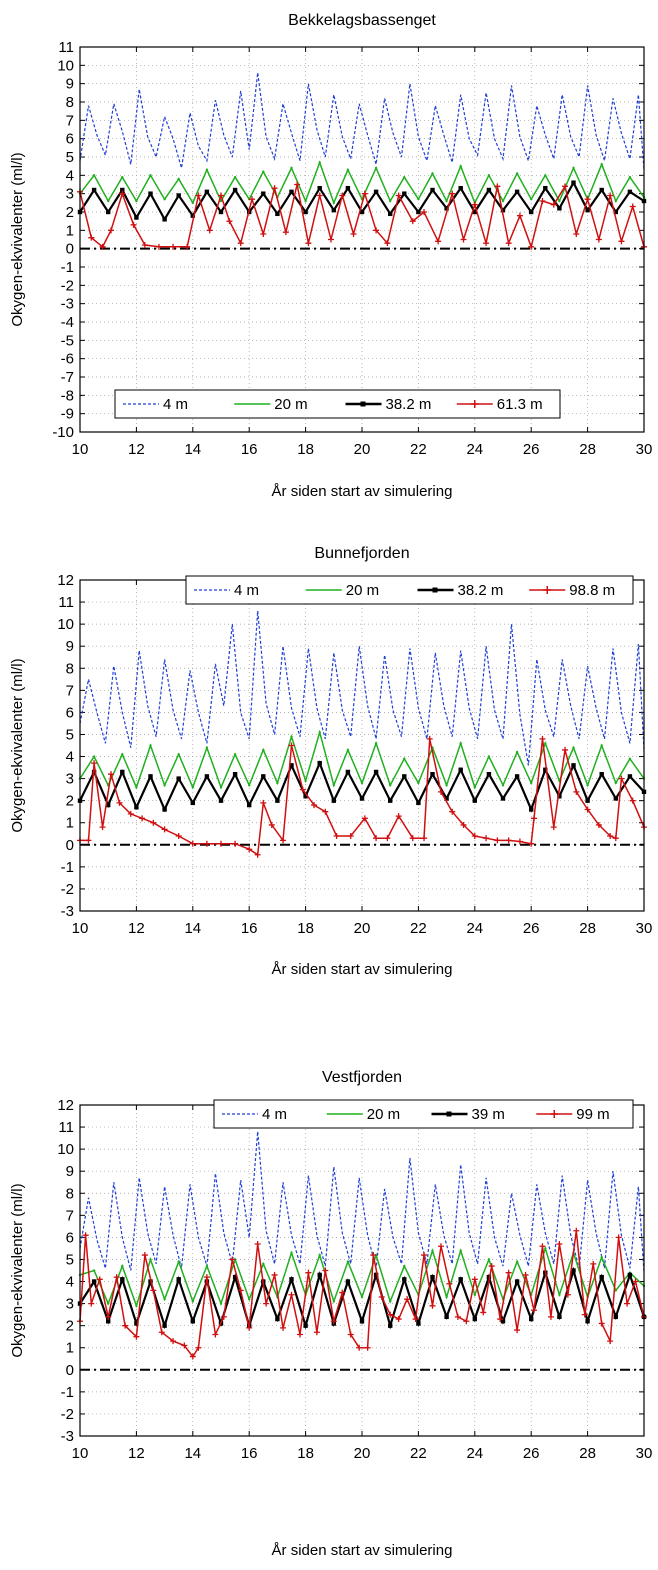  Describe the element at coordinates (592, 1114) in the screenshot. I see `legend-label: 99 m` at that location.